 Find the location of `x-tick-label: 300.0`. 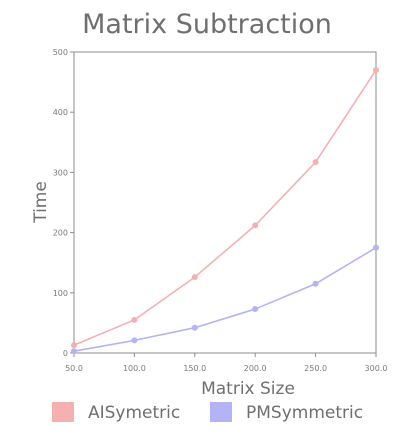

x-tick-label: 300.0 is located at coordinates (376, 368).